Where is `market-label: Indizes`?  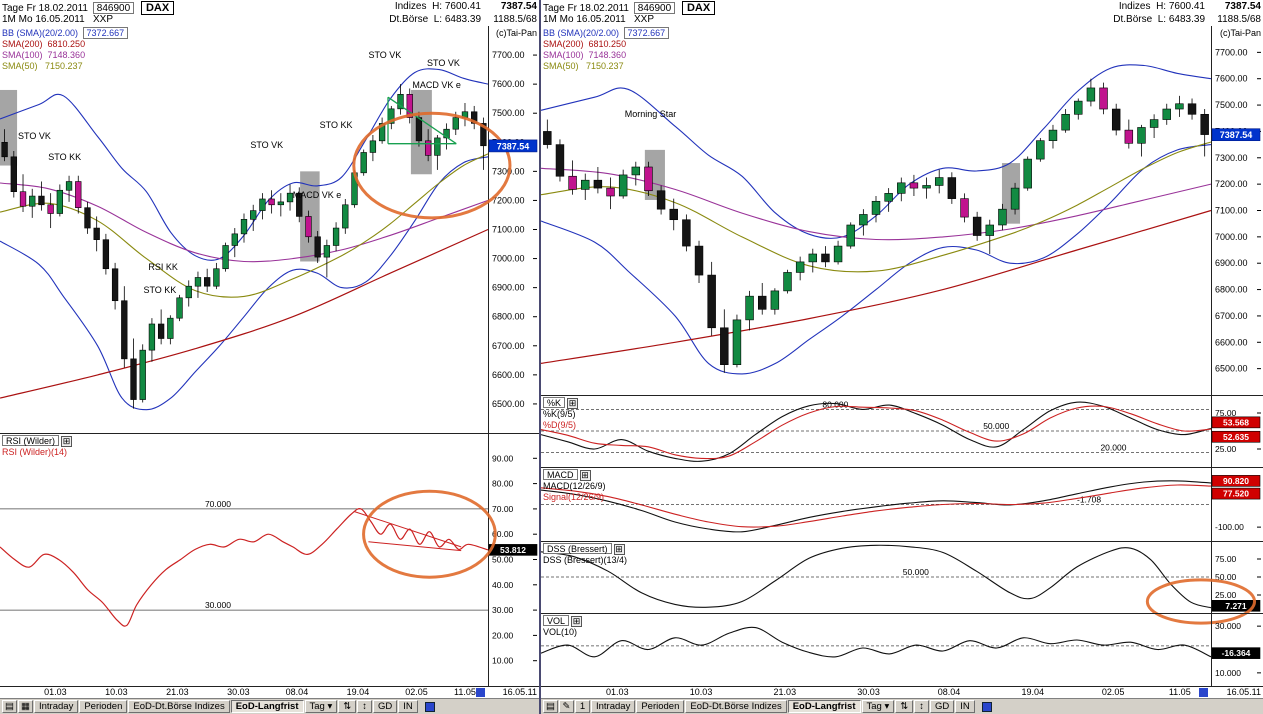
market-label: Indizes is located at coordinates (410, 6).